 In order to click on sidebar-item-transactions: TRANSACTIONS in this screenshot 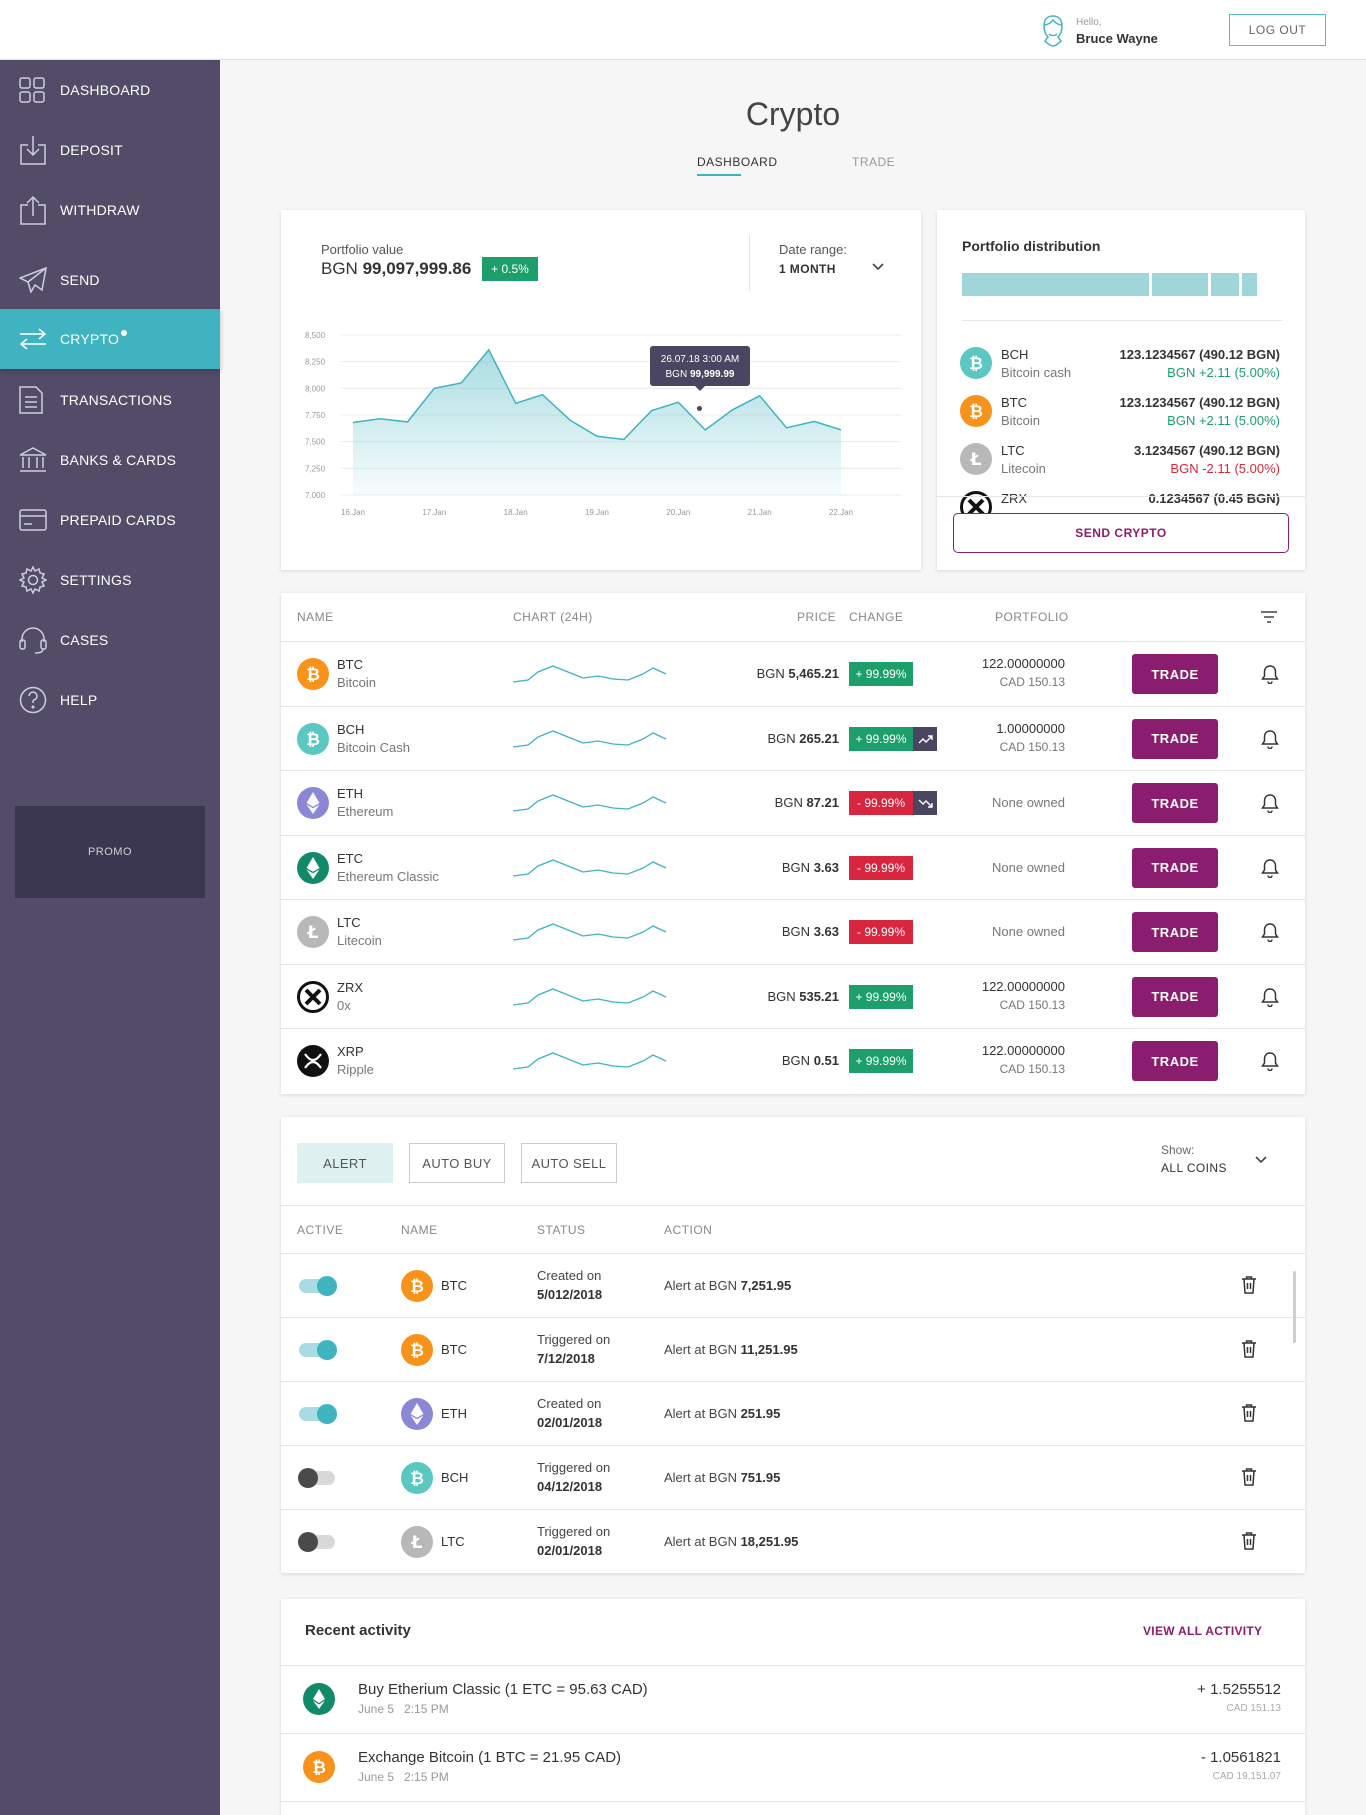, I will do `click(110, 400)`.